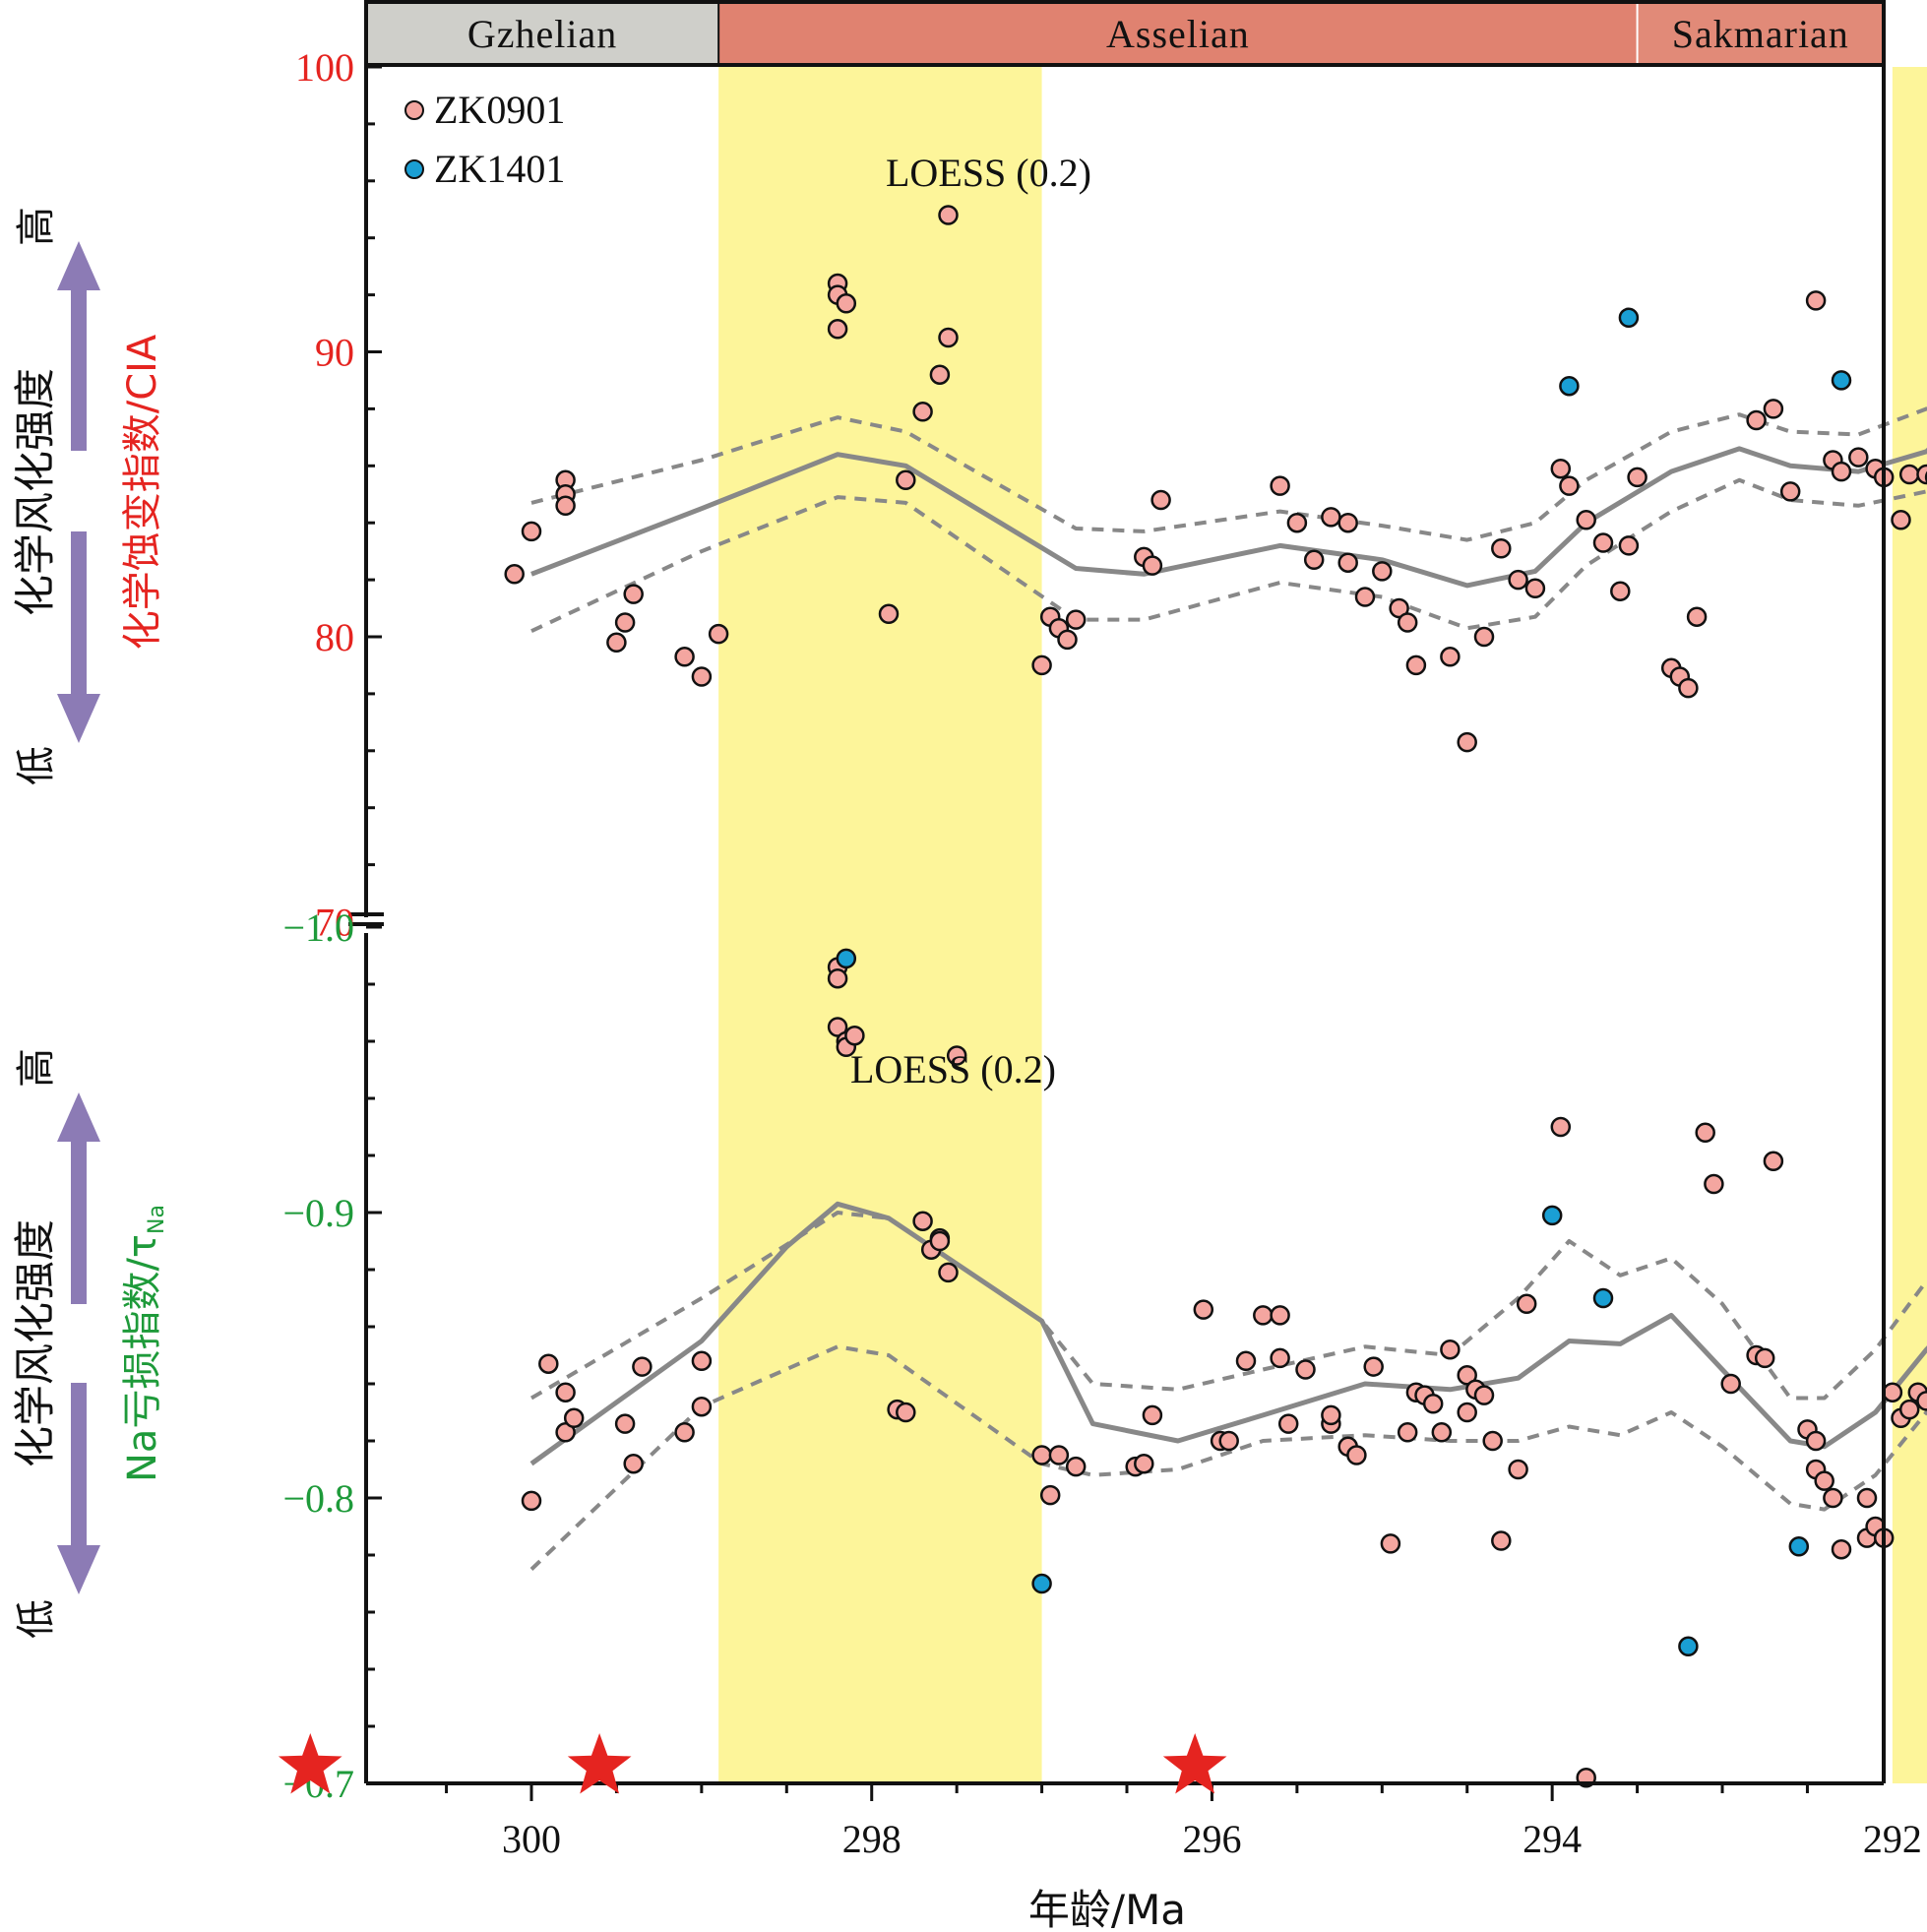 Image resolution: width=1927 pixels, height=1932 pixels. I want to click on upper-y-tick-label-90: 90, so click(334, 353).